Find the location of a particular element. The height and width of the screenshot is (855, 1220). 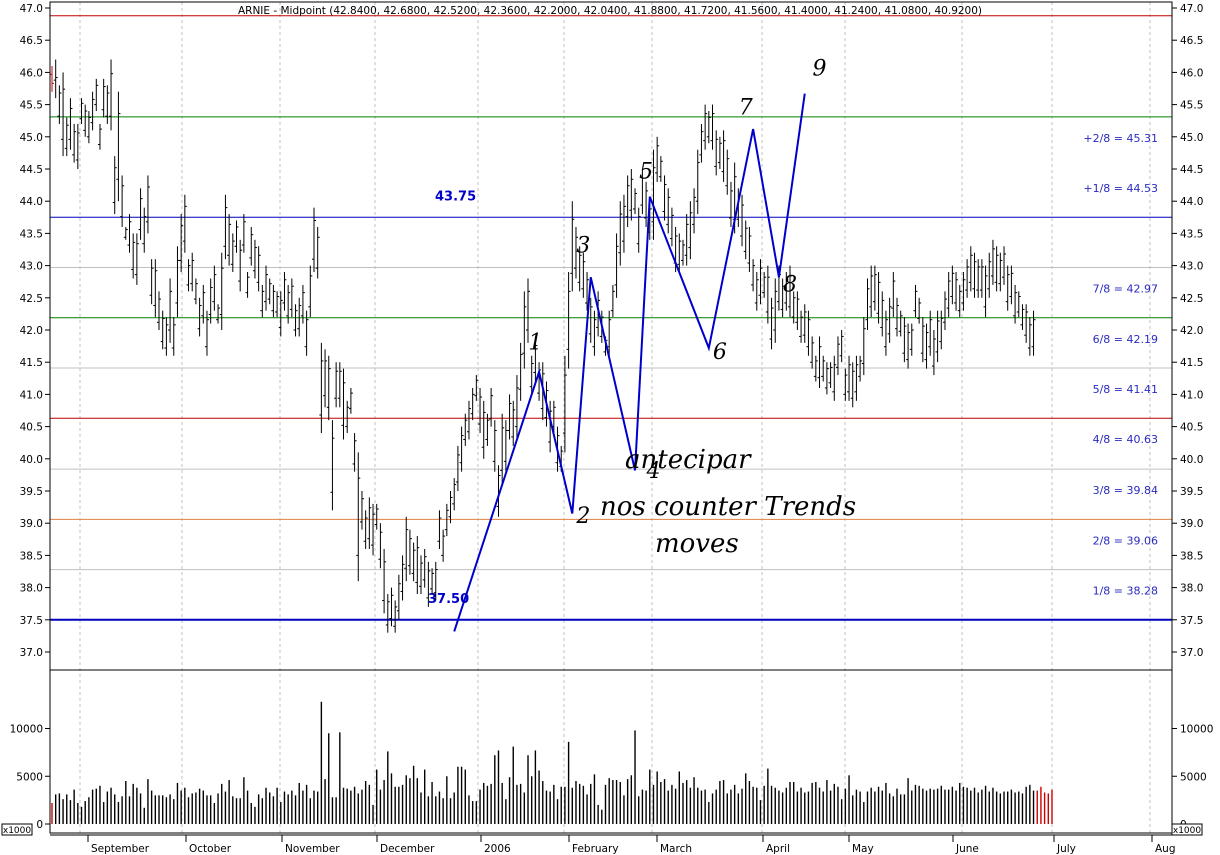

murrey-label: 2/8 = 39.06 is located at coordinates (1125, 540).